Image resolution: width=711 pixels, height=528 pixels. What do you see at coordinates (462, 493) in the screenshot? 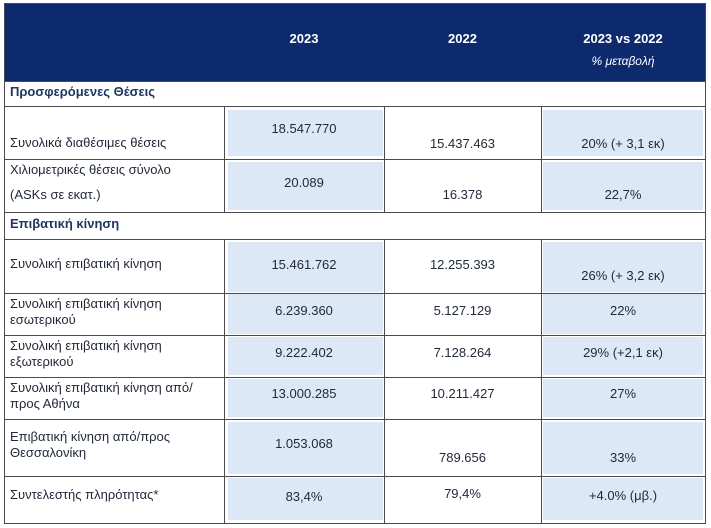
I see `row-8-2022: 79,4%` at bounding box center [462, 493].